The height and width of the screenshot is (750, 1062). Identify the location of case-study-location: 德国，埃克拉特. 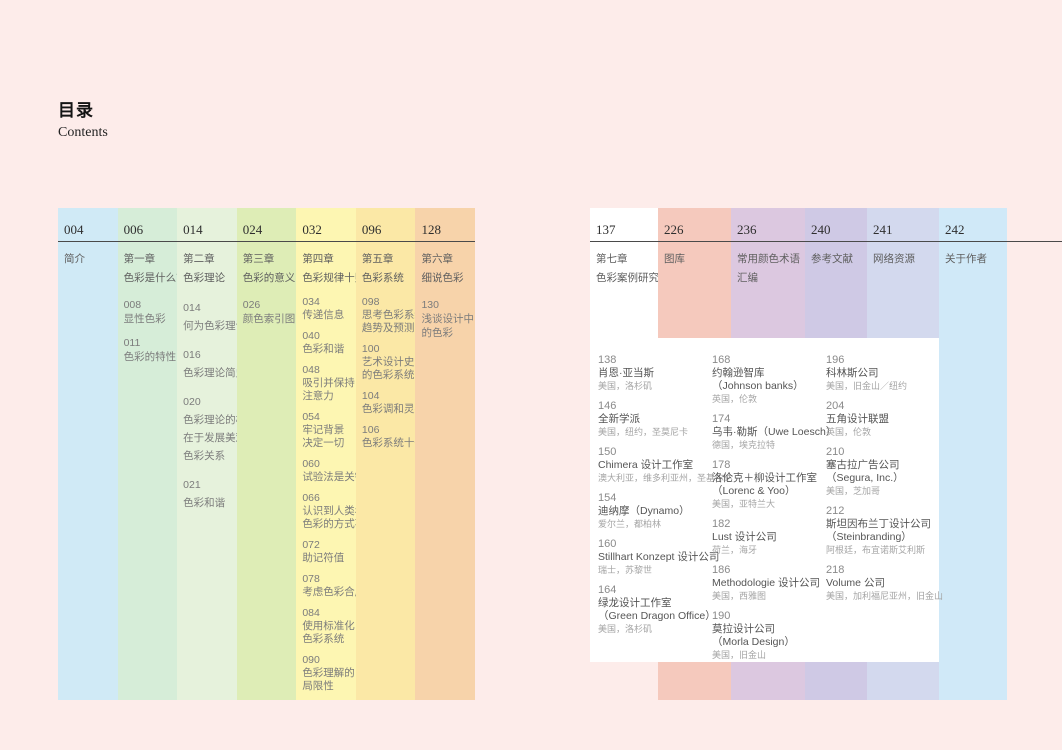
(744, 445).